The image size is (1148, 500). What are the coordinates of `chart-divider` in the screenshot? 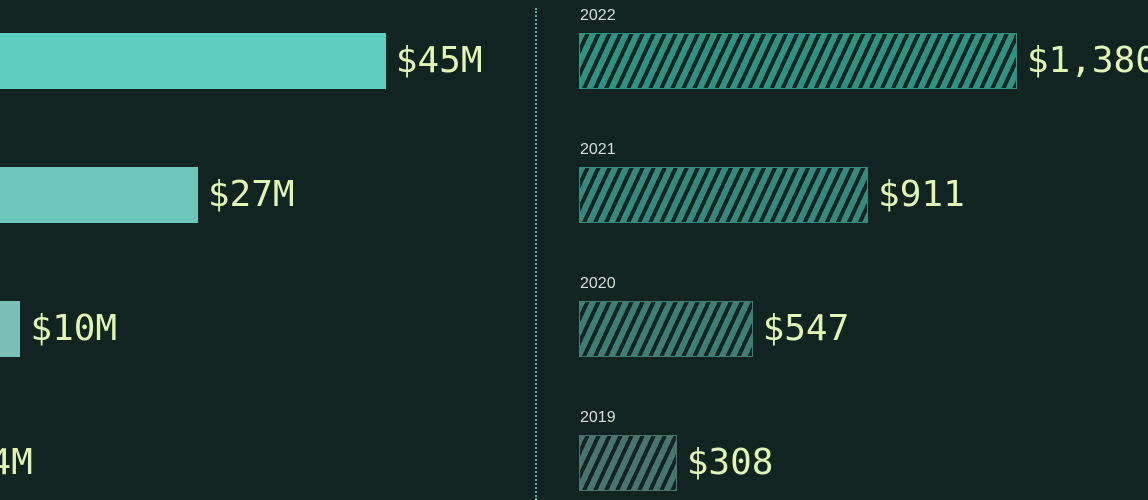 It's located at (536, 254).